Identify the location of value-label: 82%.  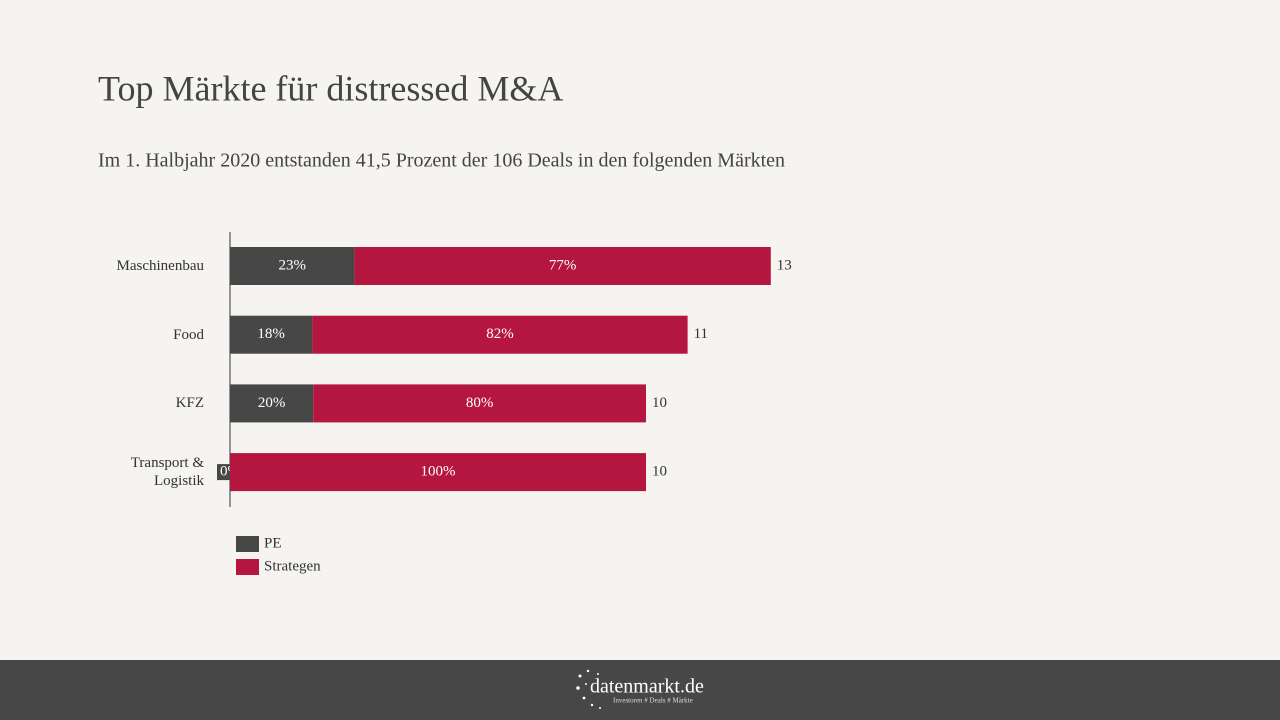
(500, 334).